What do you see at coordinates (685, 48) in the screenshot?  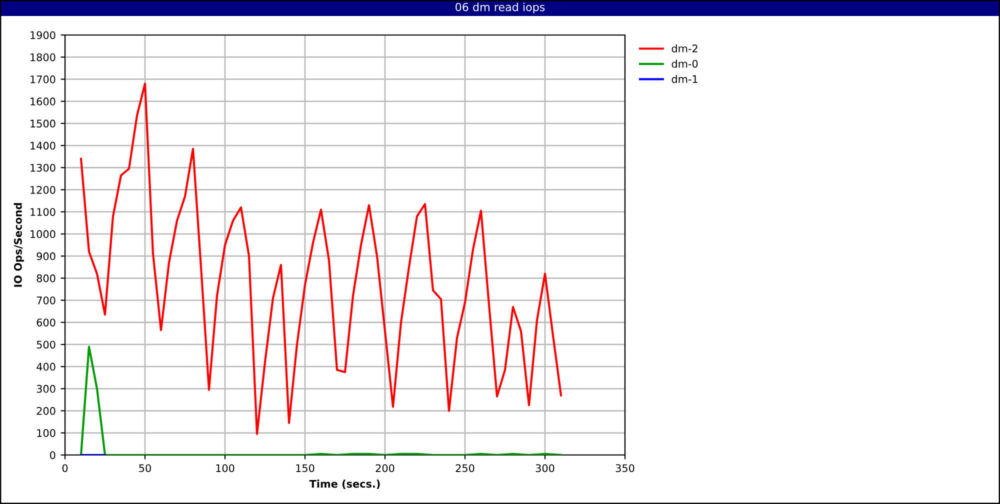 I see `legend-label: dm-2` at bounding box center [685, 48].